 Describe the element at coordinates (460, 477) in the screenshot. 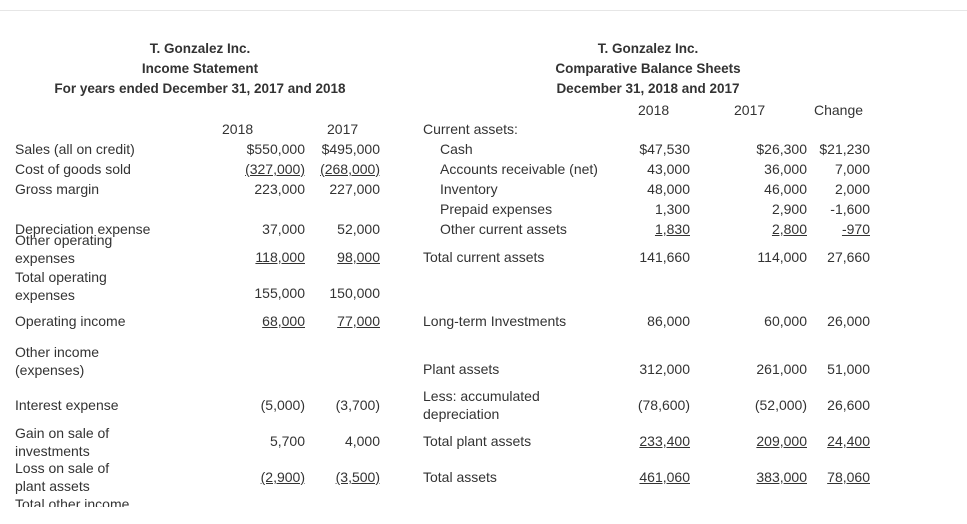

I see `row-label: Total assets` at that location.